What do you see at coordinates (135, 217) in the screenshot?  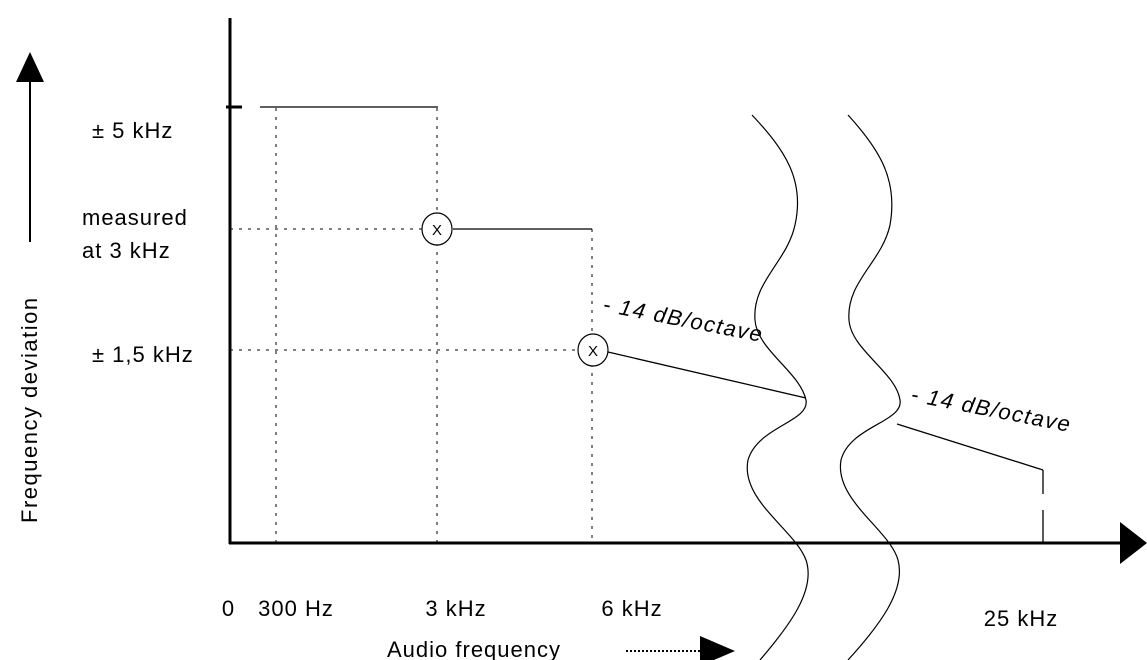 I see `y-tick-measured-line1: measured` at bounding box center [135, 217].